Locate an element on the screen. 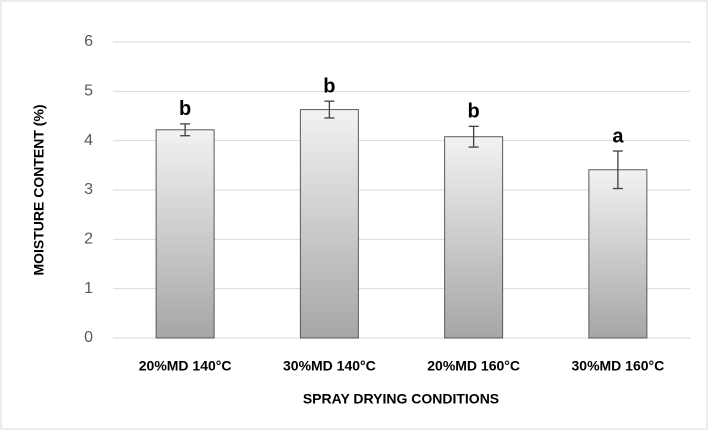  y-tick-label: 6 is located at coordinates (88, 41).